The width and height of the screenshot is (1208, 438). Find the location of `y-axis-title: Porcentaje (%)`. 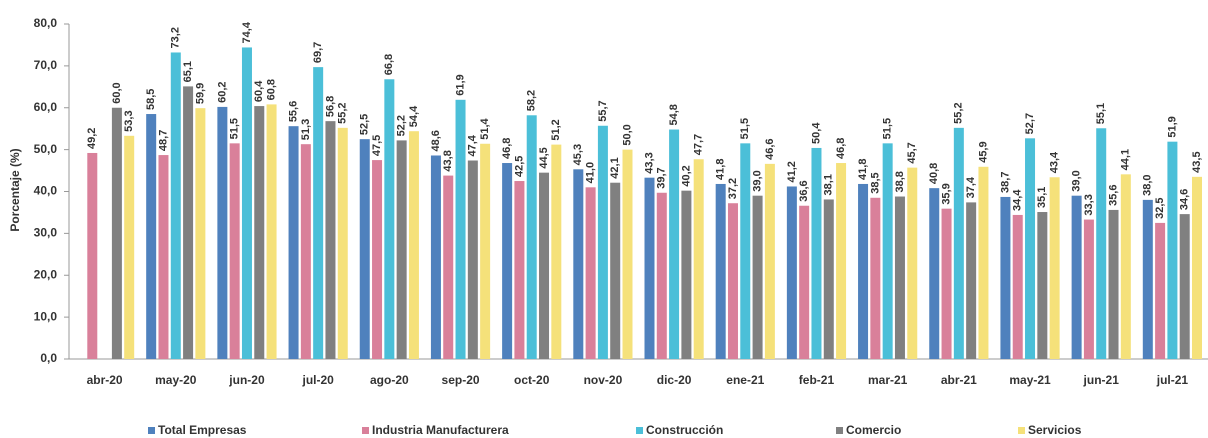

y-axis-title: Porcentaje (%) is located at coordinates (15, 189).